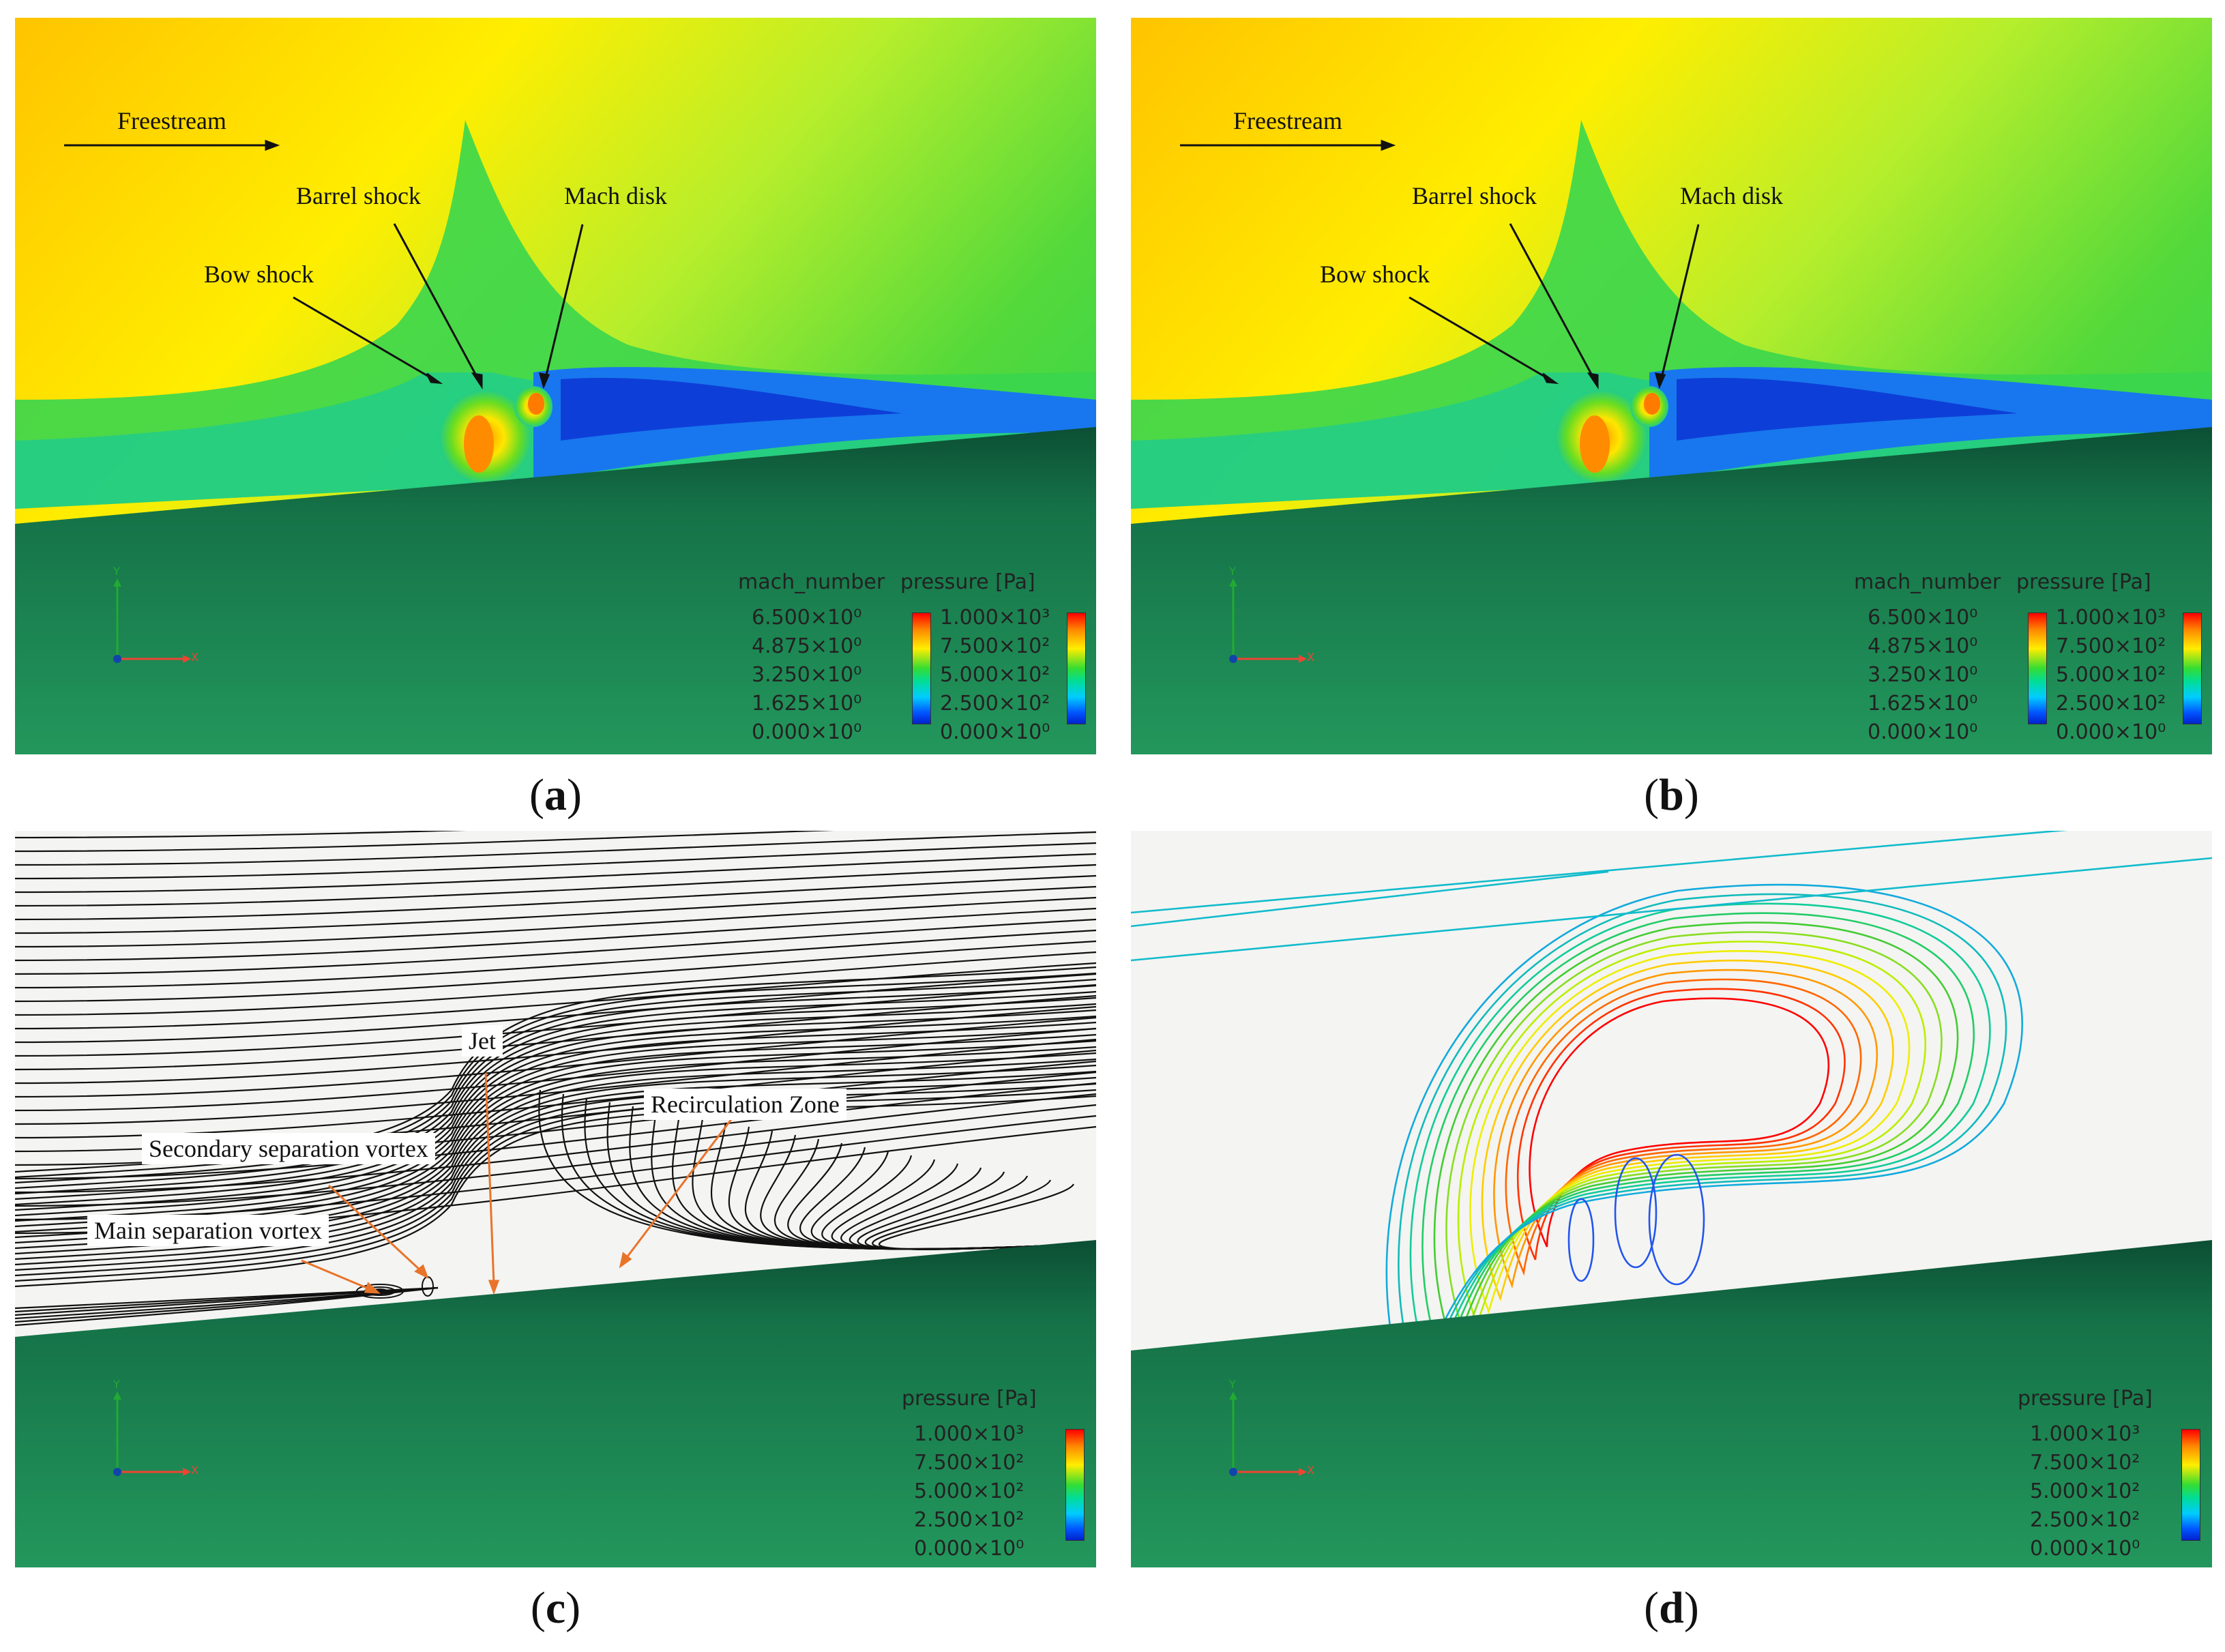 This screenshot has height=1652, width=2225. Describe the element at coordinates (1923, 732) in the screenshot. I see `mach-tick: 0.000×10⁰` at that location.